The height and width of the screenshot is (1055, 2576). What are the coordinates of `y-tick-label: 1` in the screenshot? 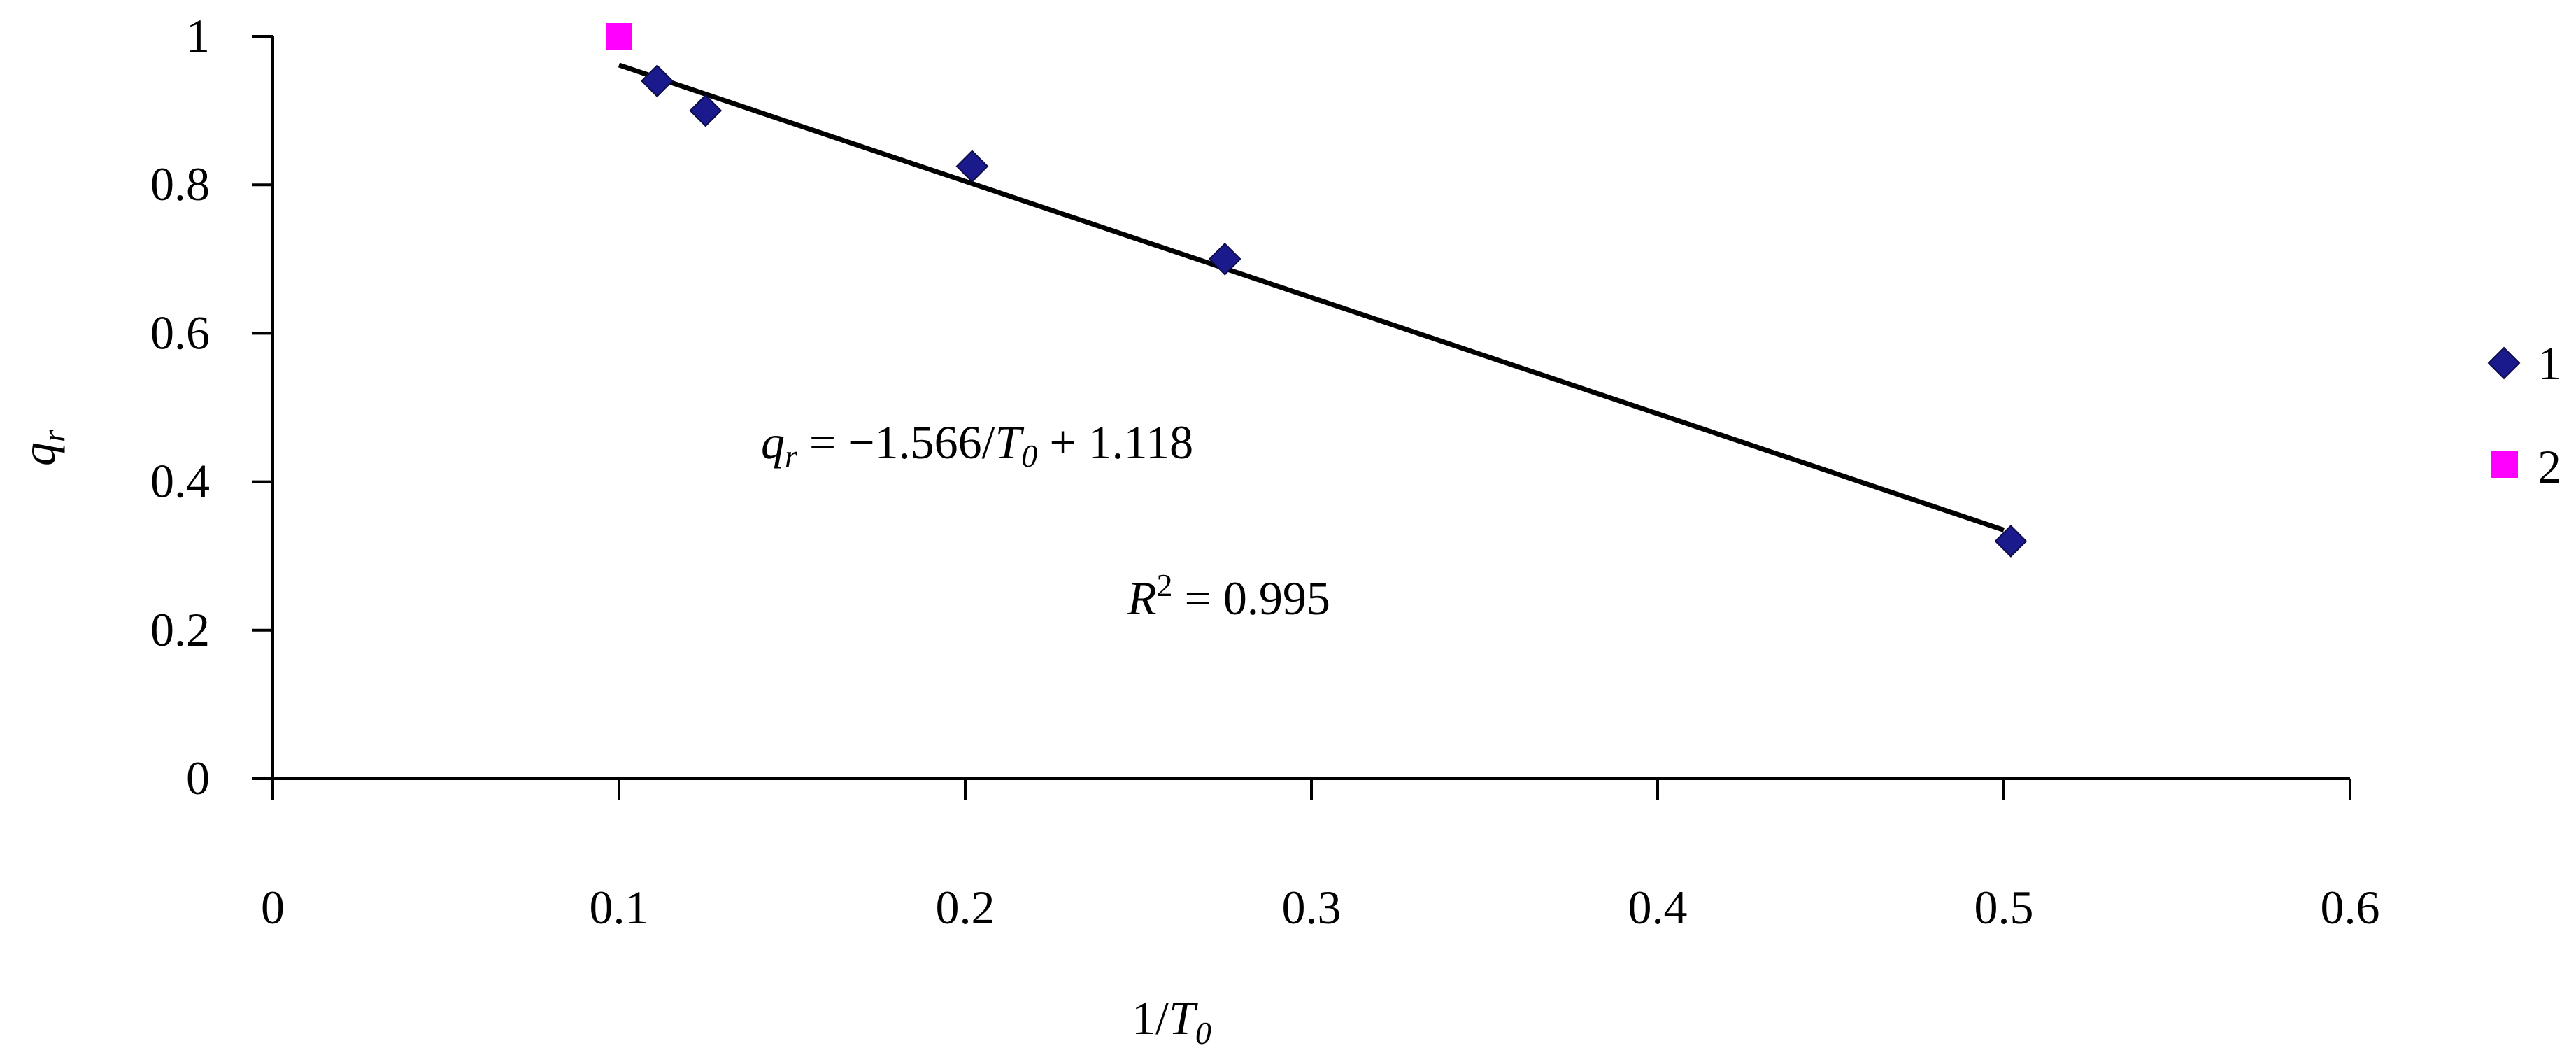 It's located at (198, 35).